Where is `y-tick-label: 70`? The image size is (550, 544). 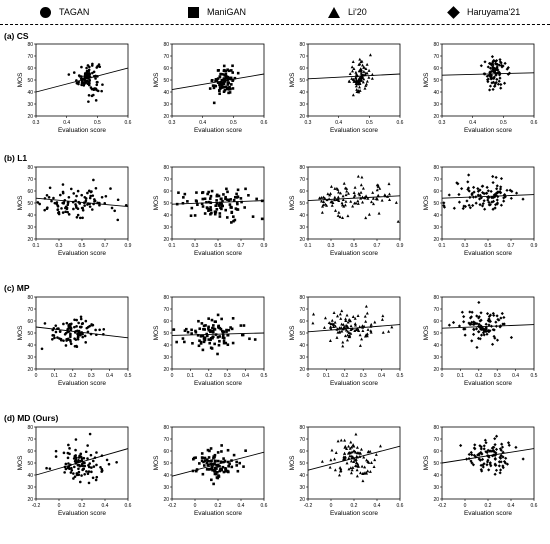
y-tick-label: 70 is located at coordinates (30, 57).